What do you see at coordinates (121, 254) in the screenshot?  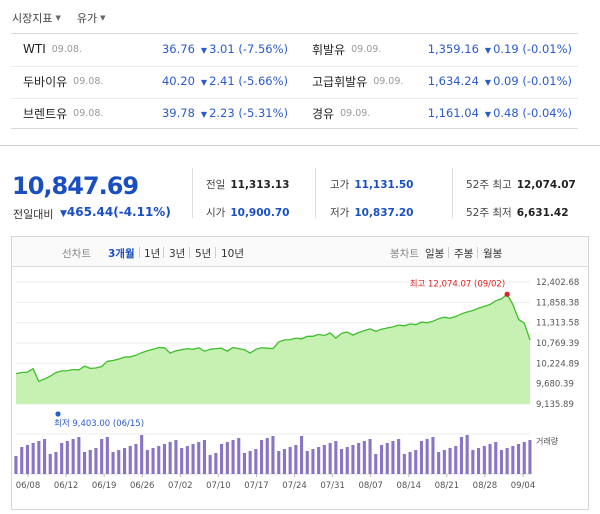 I see `period-3m-button: 3개월` at bounding box center [121, 254].